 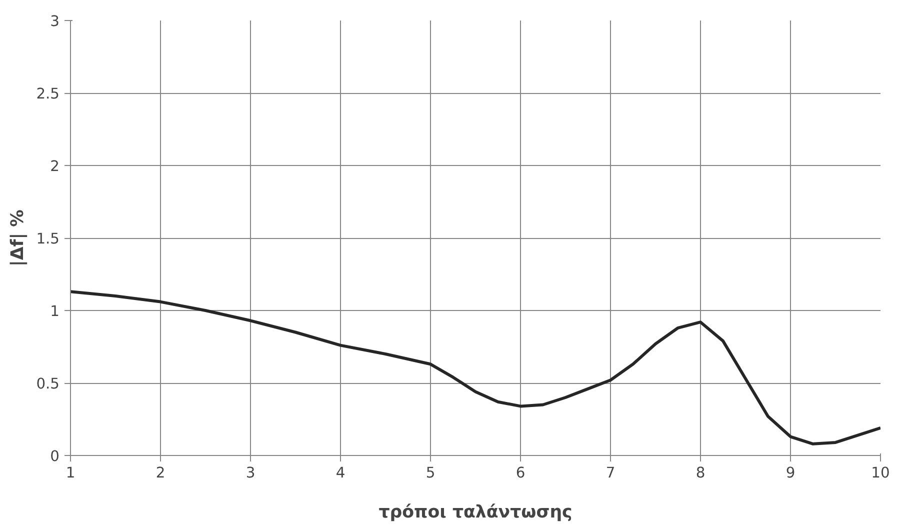 What do you see at coordinates (18, 237) in the screenshot?
I see `y-axis-title: |Δf| %` at bounding box center [18, 237].